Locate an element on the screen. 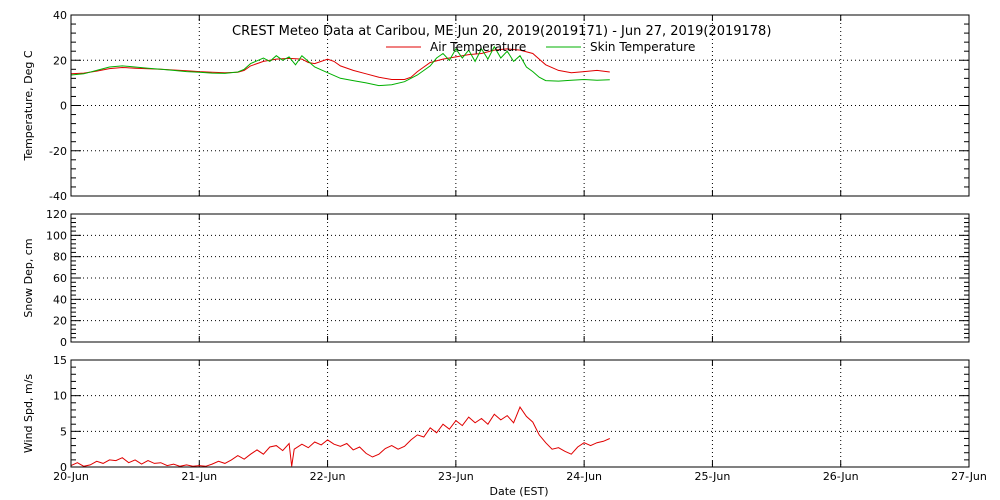  y-tick-label: -20 is located at coordinates (58, 151).